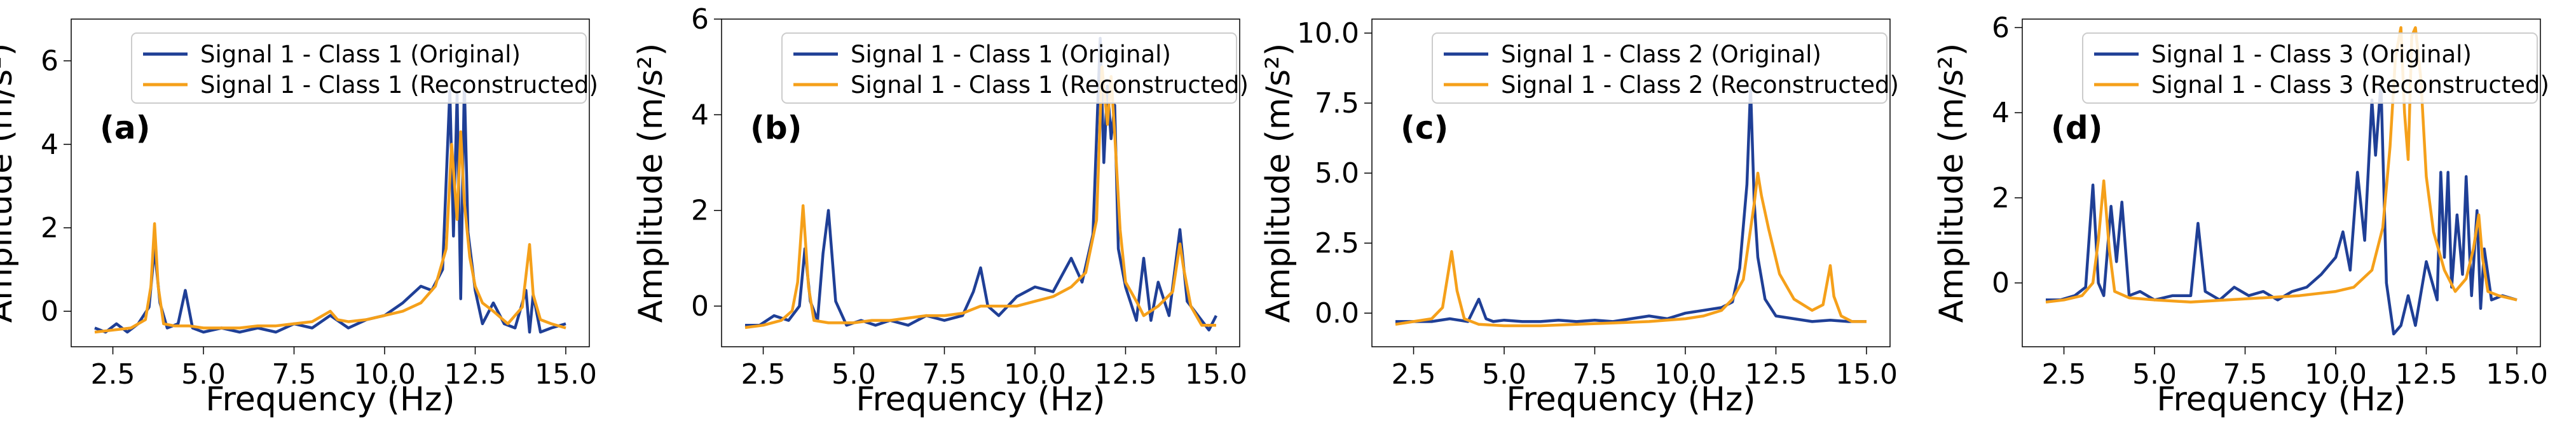 This screenshot has width=2576, height=432. I want to click on y-tick-label: 10.0, so click(1328, 33).